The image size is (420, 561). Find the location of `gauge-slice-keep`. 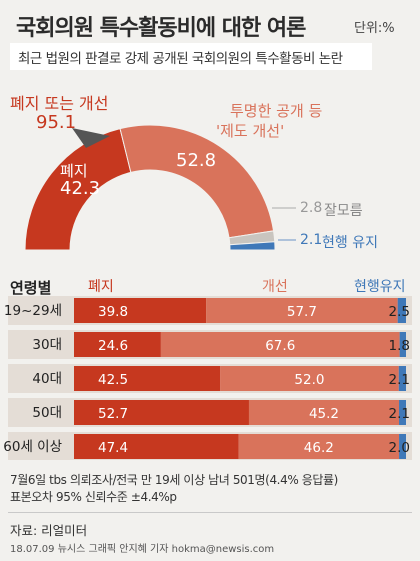

gauge-slice-keep is located at coordinates (252, 246).